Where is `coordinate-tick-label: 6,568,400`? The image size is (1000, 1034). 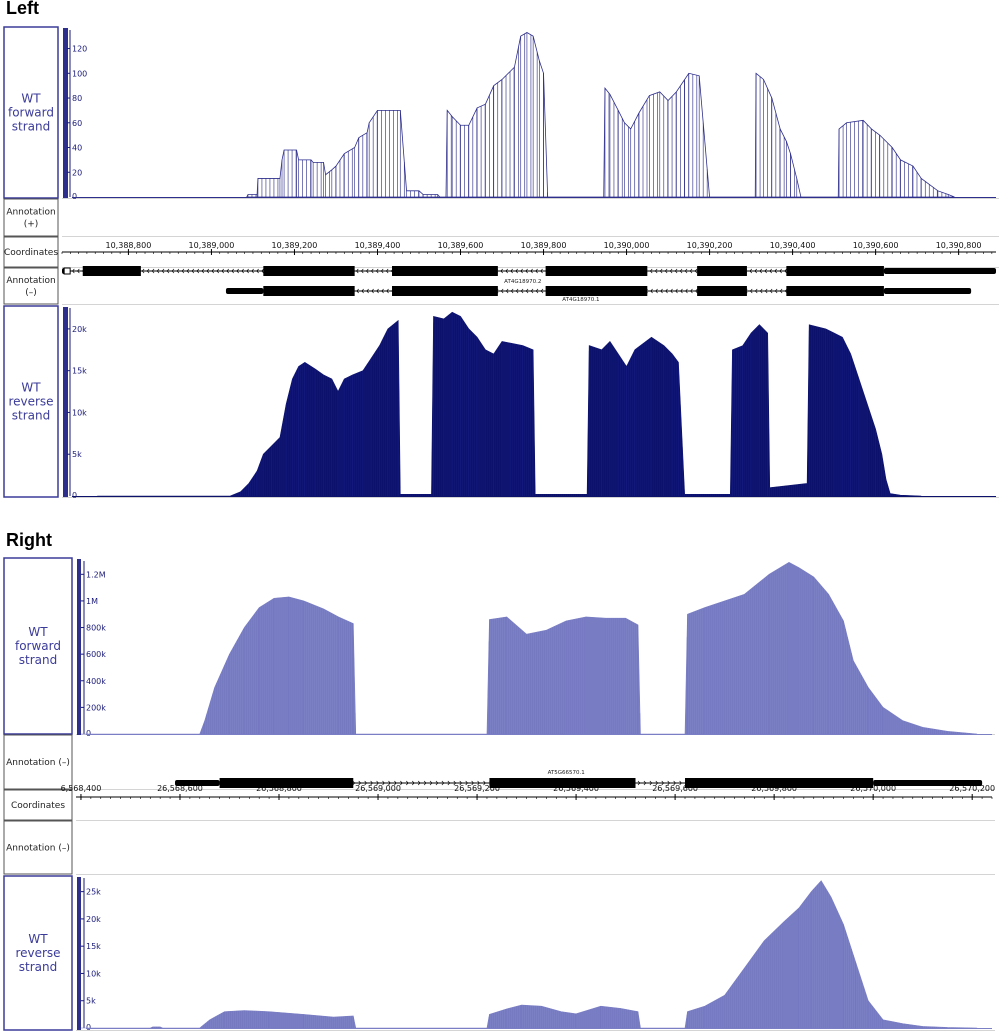
coordinate-tick-label: 6,568,400 is located at coordinates (81, 788).